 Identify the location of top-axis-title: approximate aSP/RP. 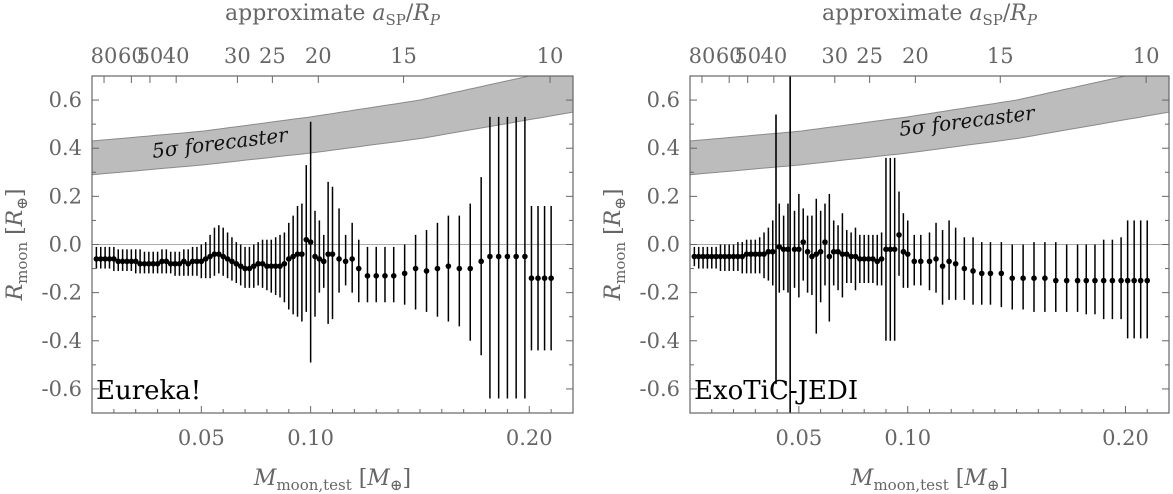
(333, 15).